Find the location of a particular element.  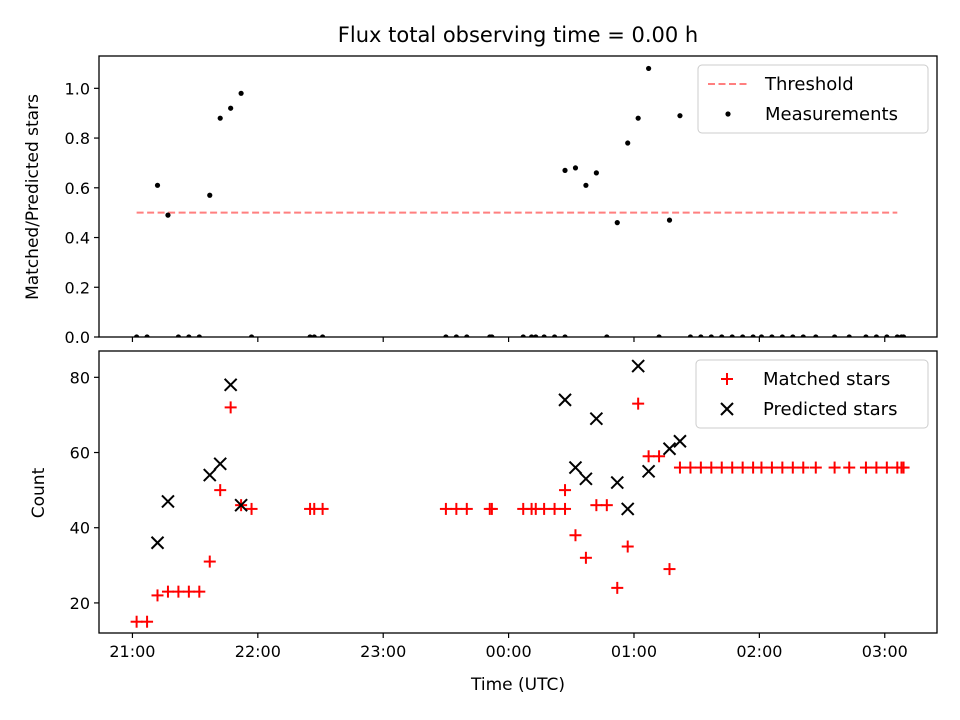

x-axis-label-time: Time (UTC) is located at coordinates (517, 685).